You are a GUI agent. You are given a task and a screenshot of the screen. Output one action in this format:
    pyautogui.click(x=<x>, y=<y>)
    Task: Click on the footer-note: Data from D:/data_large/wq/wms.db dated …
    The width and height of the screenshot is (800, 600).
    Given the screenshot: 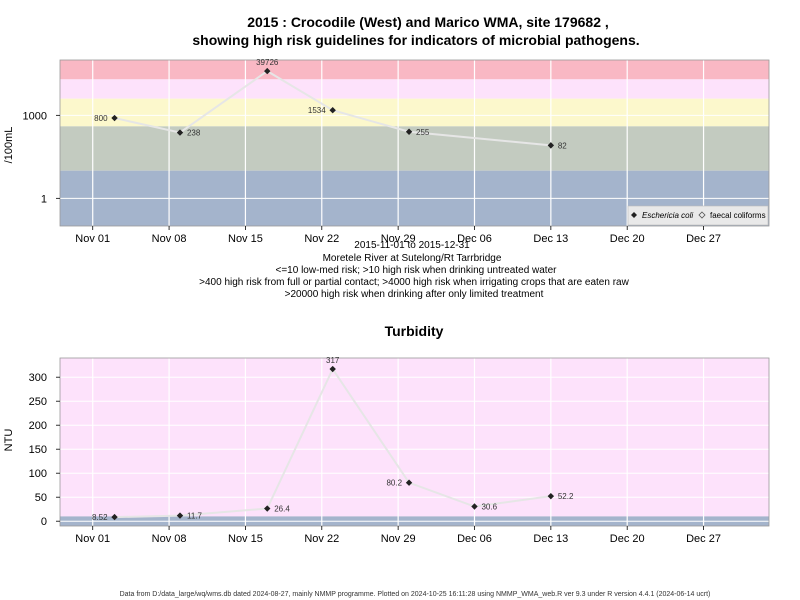 What is the action you would take?
    pyautogui.click(x=415, y=594)
    